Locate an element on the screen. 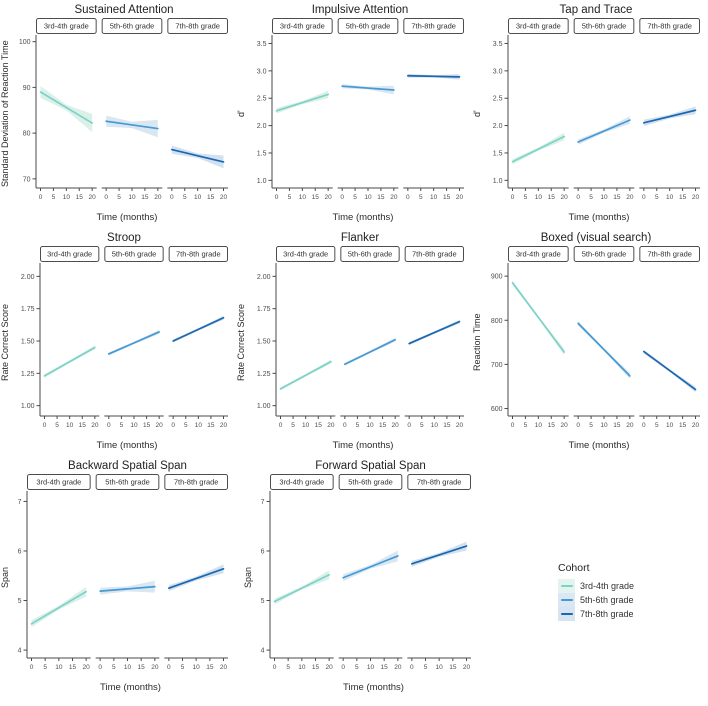 The image size is (708, 706). panel-title: Sustained Attention is located at coordinates (124, 10).